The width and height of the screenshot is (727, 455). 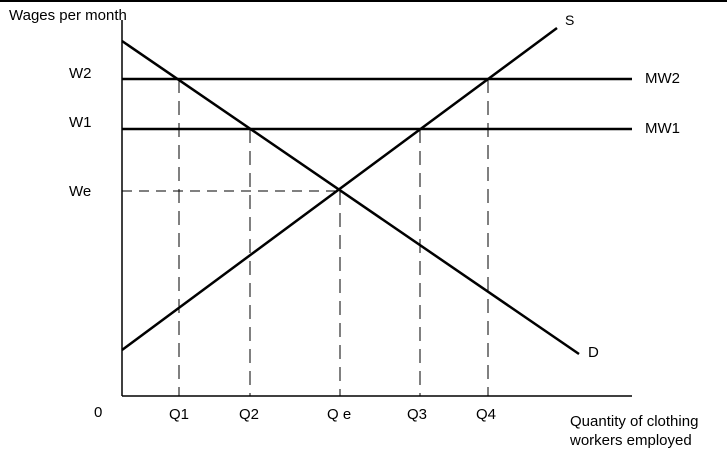 I want to click on q4-label: Q4, so click(x=486, y=414).